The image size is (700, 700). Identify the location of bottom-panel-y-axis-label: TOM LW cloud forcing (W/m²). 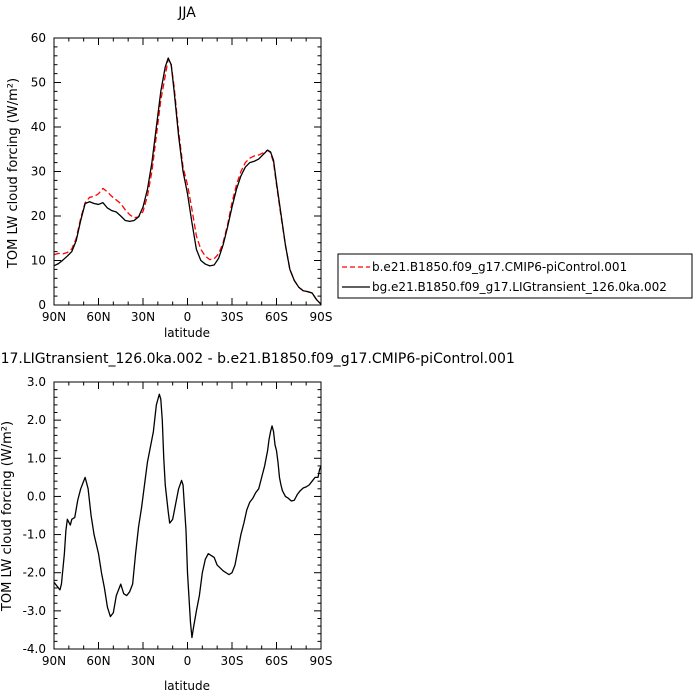
(7, 516).